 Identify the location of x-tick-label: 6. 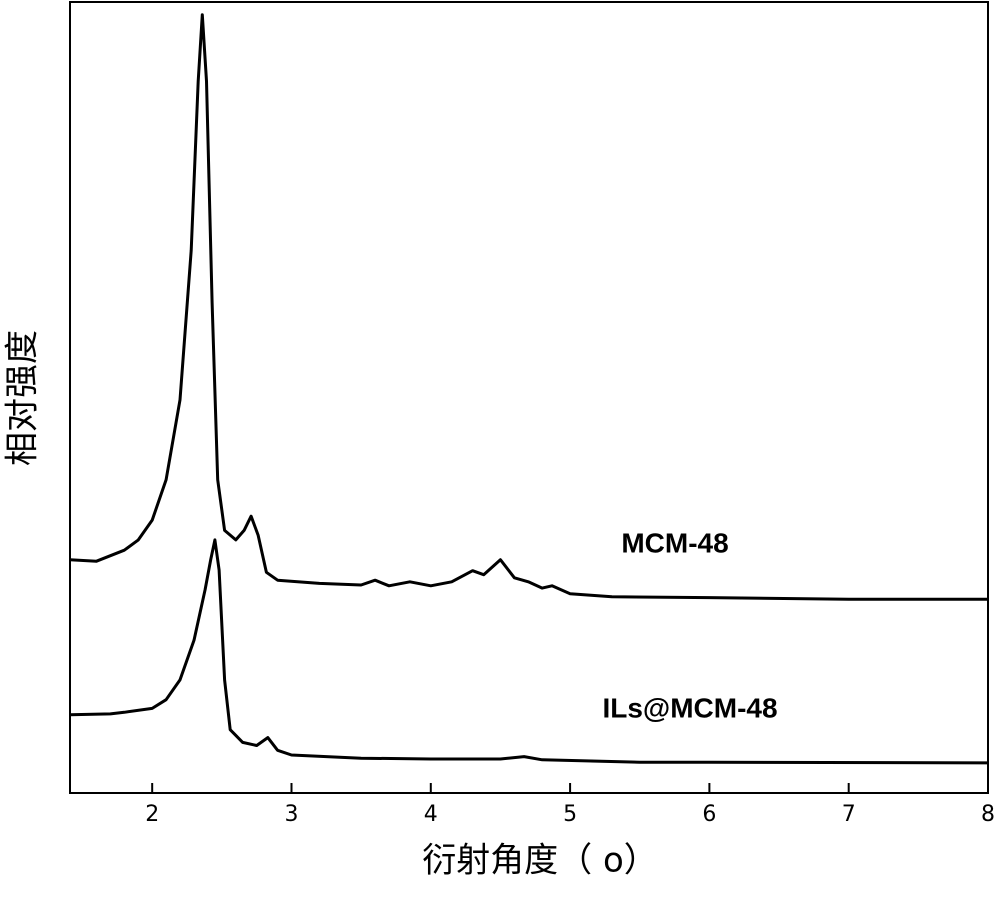
(709, 814).